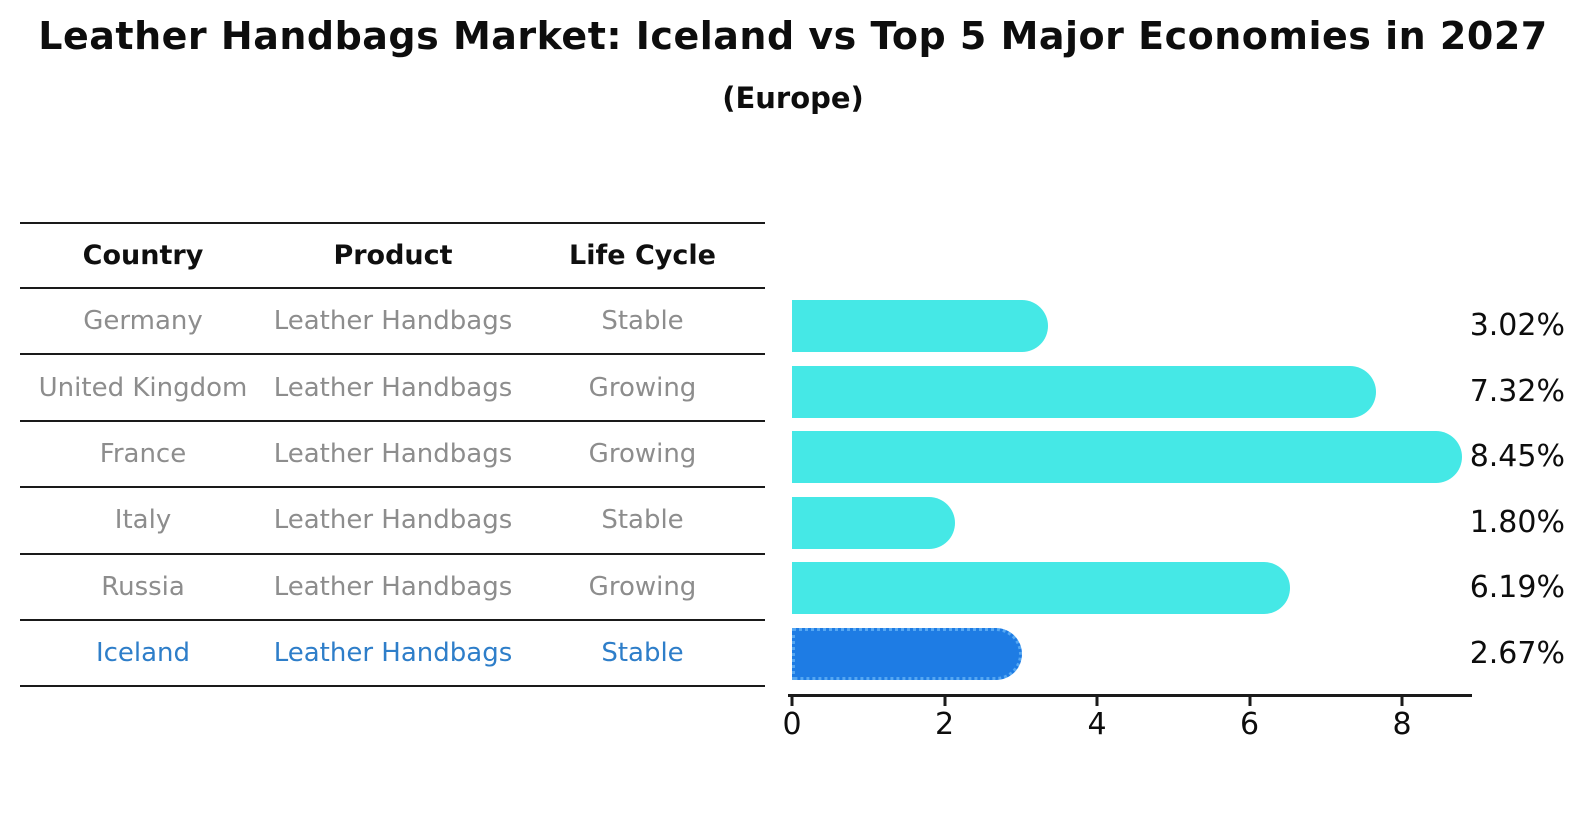 The width and height of the screenshot is (1586, 823). What do you see at coordinates (143, 520) in the screenshot?
I see `cell-country: Italy` at bounding box center [143, 520].